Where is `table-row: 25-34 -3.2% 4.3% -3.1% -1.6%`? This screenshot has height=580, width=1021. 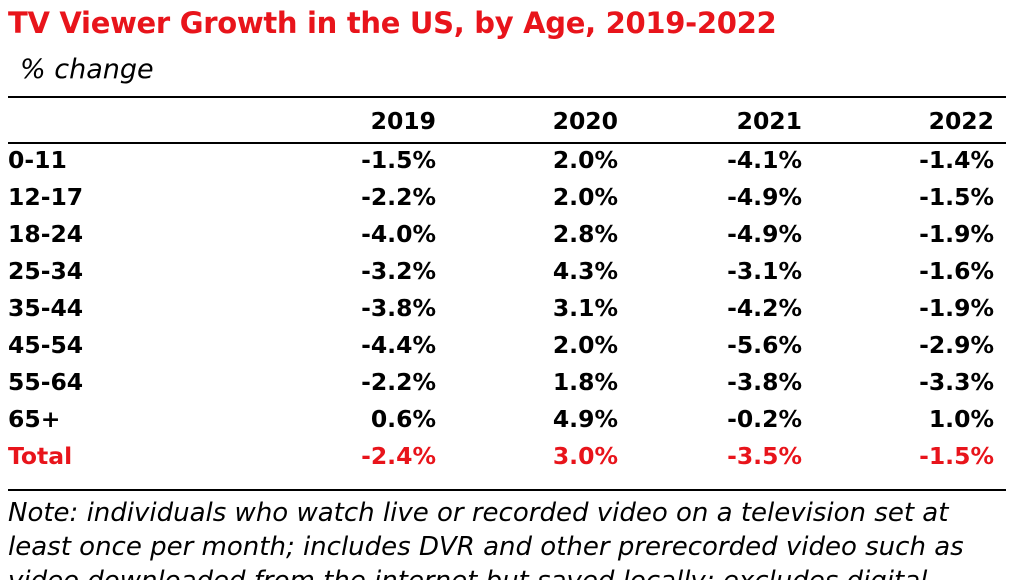 table-row: 25-34 -3.2% 4.3% -3.1% -1.6% is located at coordinates (507, 271).